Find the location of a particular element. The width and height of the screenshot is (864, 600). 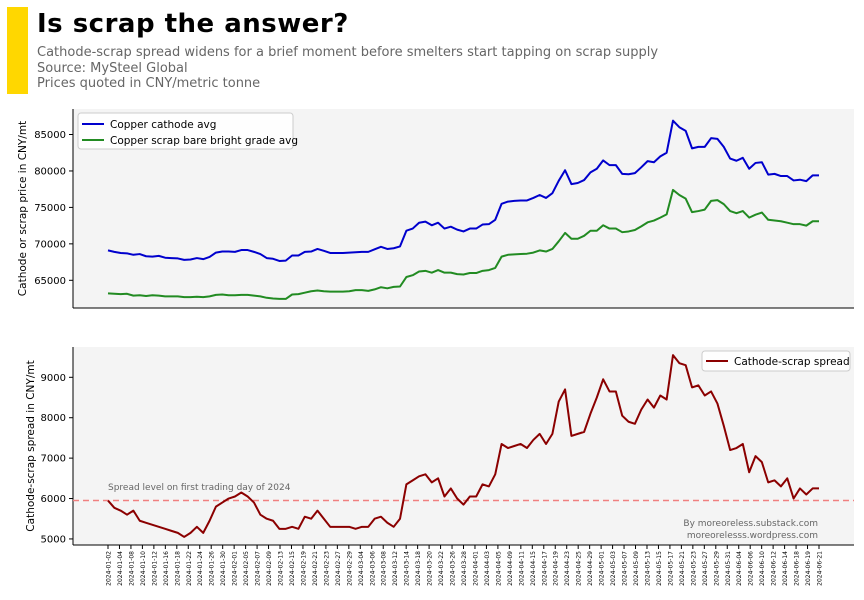

x-tick-label: 2024-03-08 is located at coordinates (384, 568).